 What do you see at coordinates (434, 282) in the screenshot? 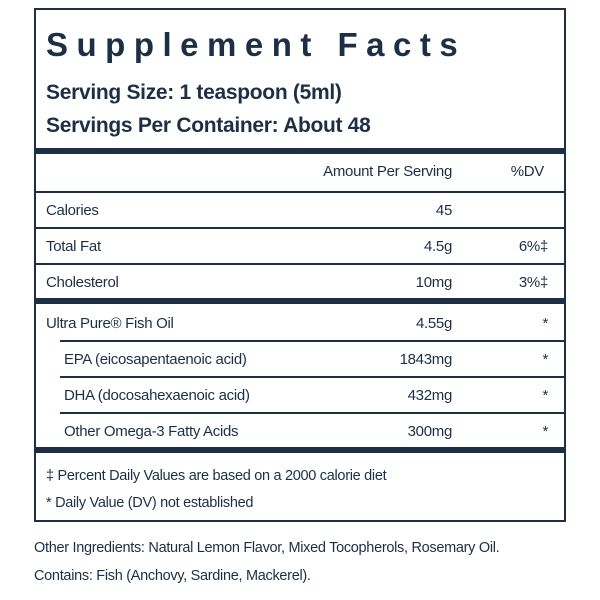
I see `row-amount: 10mg` at bounding box center [434, 282].